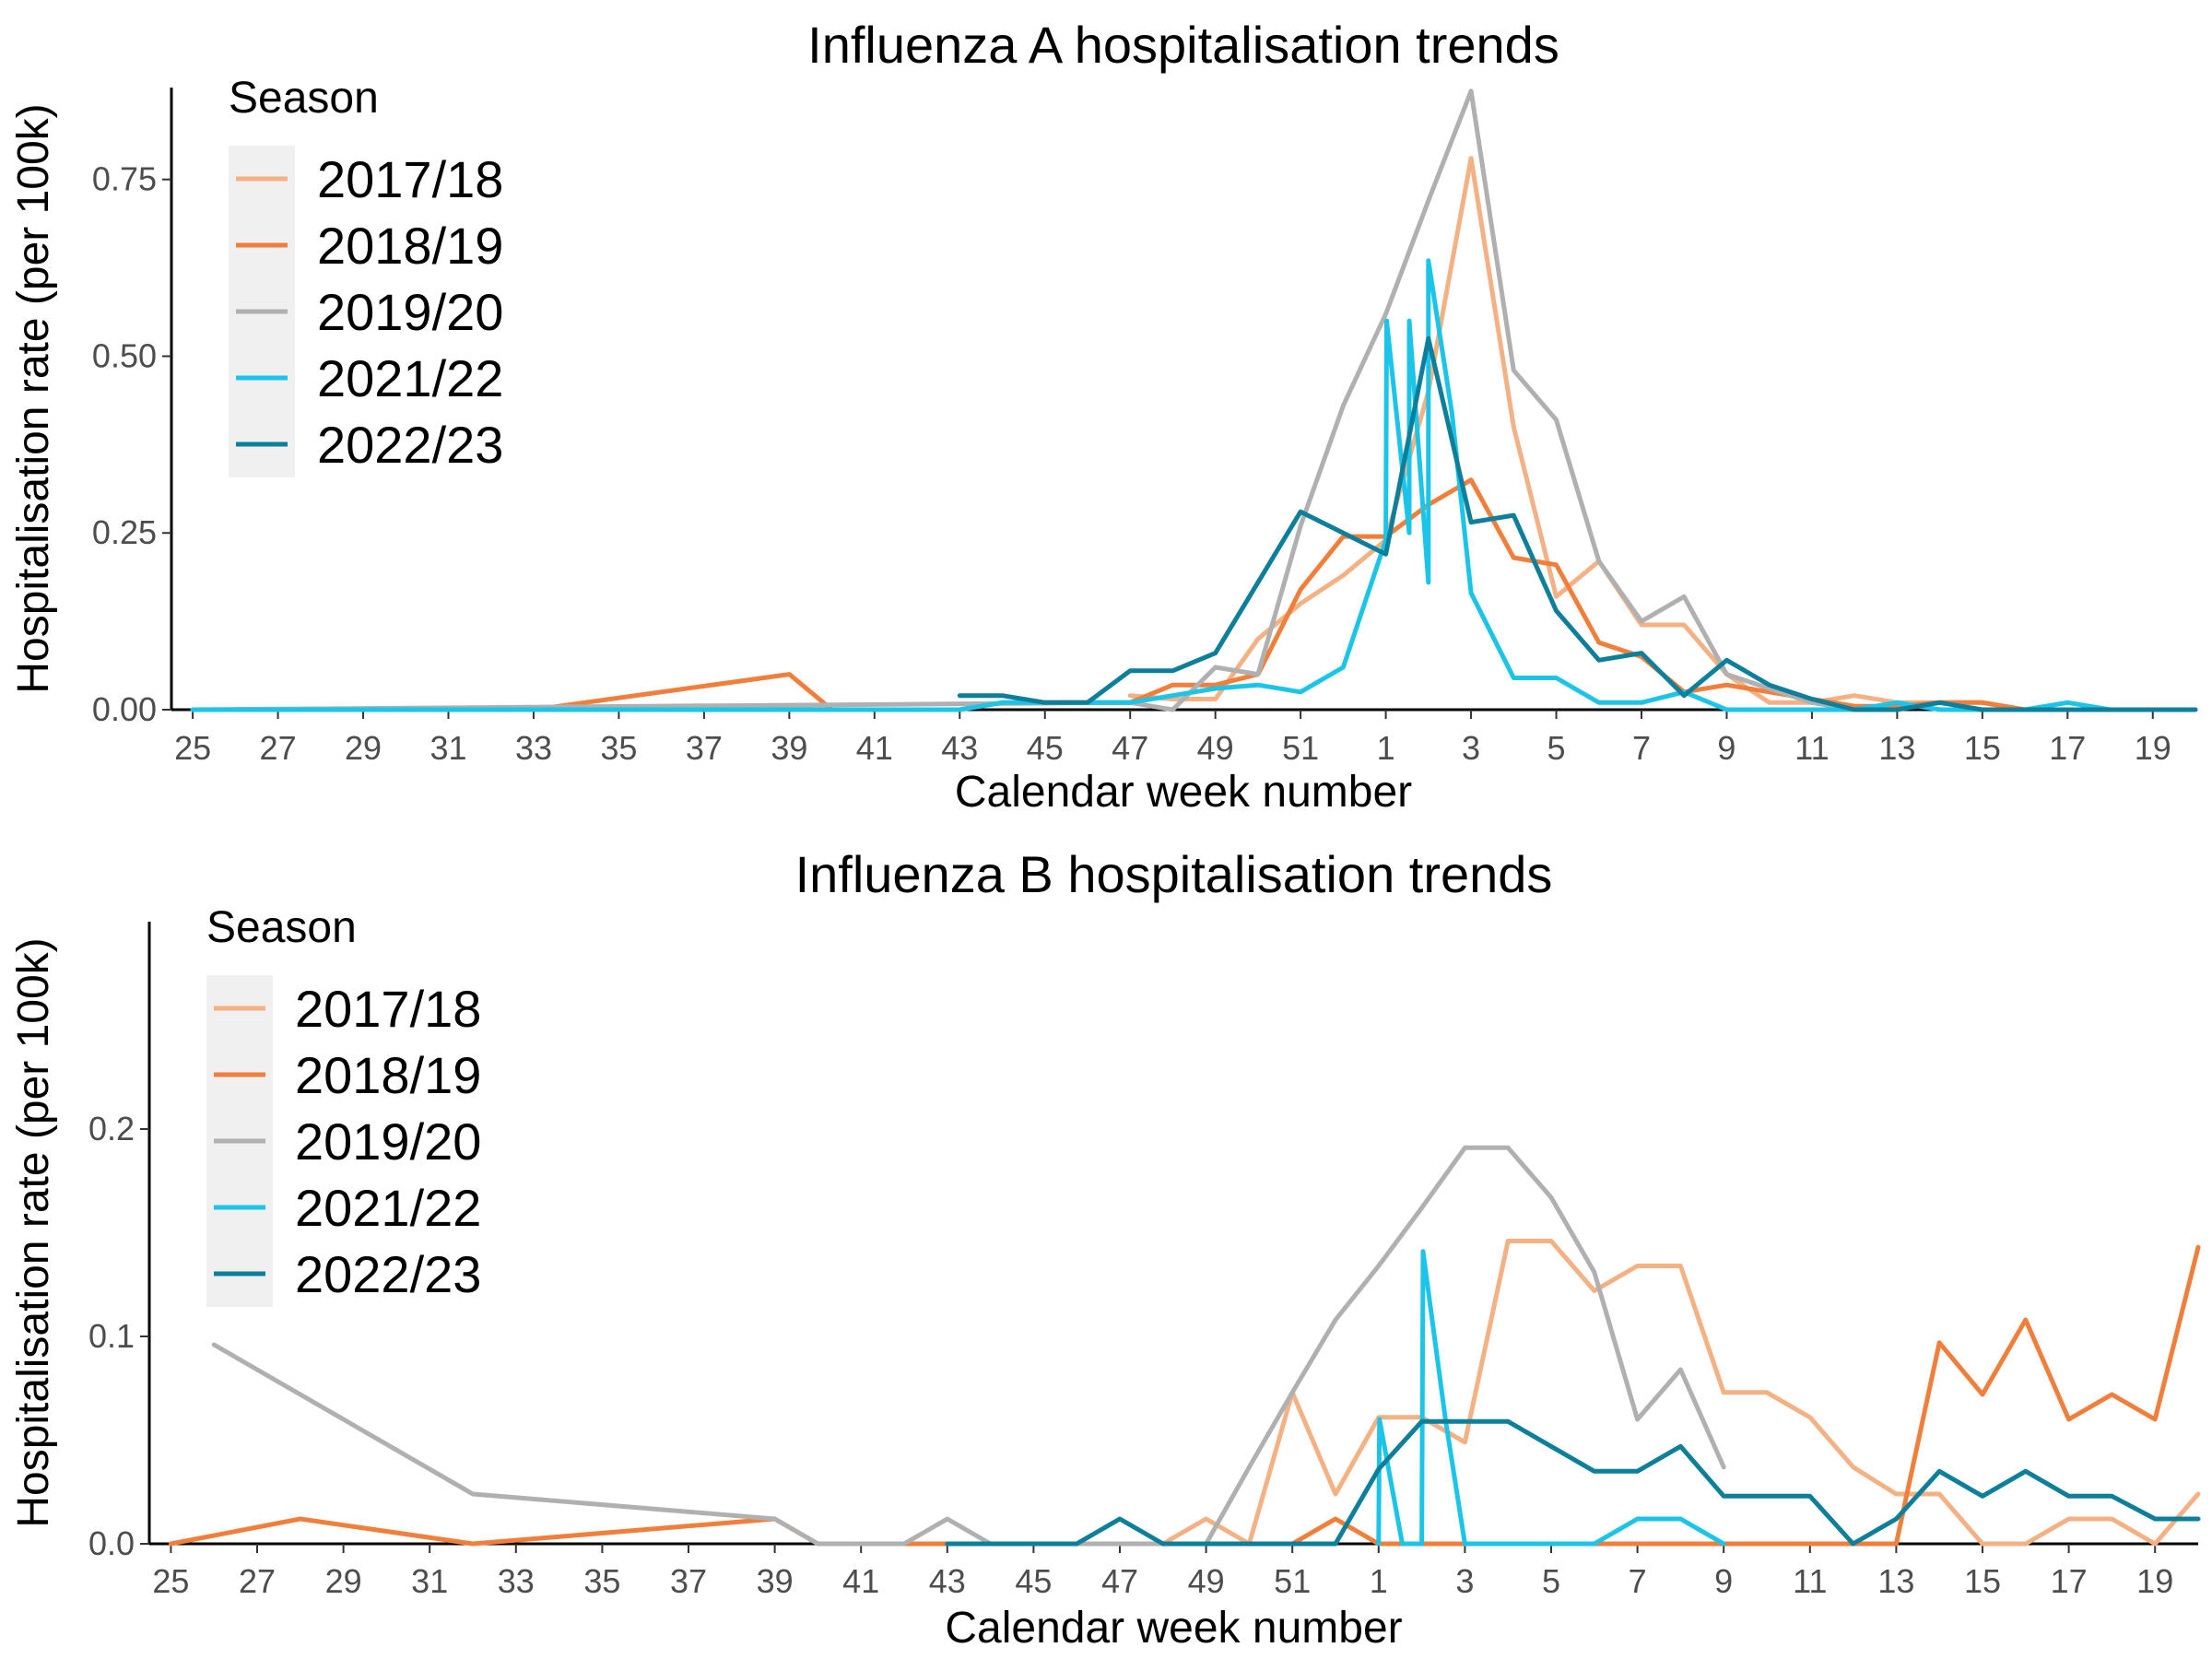 Image resolution: width=2212 pixels, height=1659 pixels. Describe the element at coordinates (1183, 45) in the screenshot. I see `influenza-a-title: Influenza A hospitalisation trends` at that location.